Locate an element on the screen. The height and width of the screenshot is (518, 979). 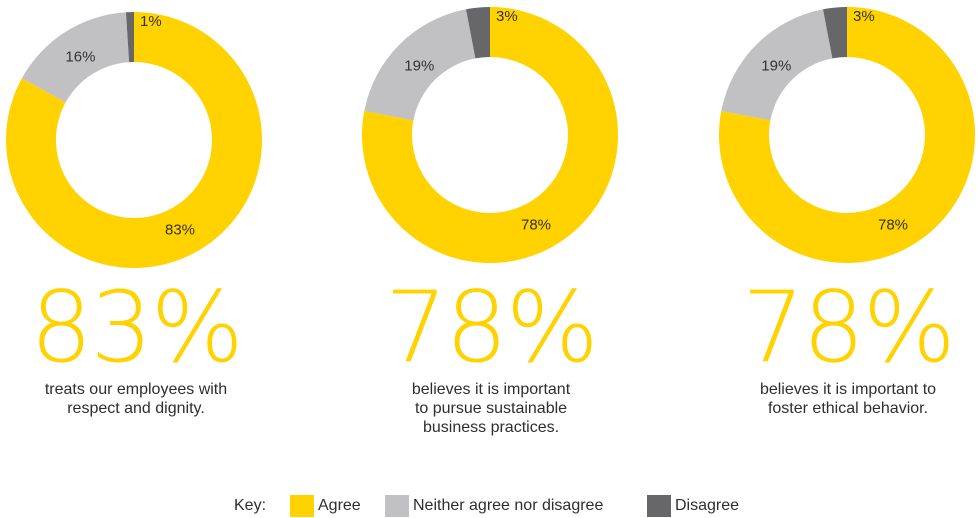
donut-1-segment-neither is located at coordinates (75, 57).